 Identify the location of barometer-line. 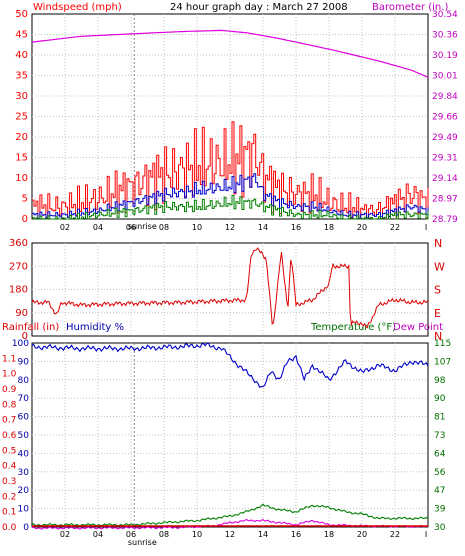
(230, 53).